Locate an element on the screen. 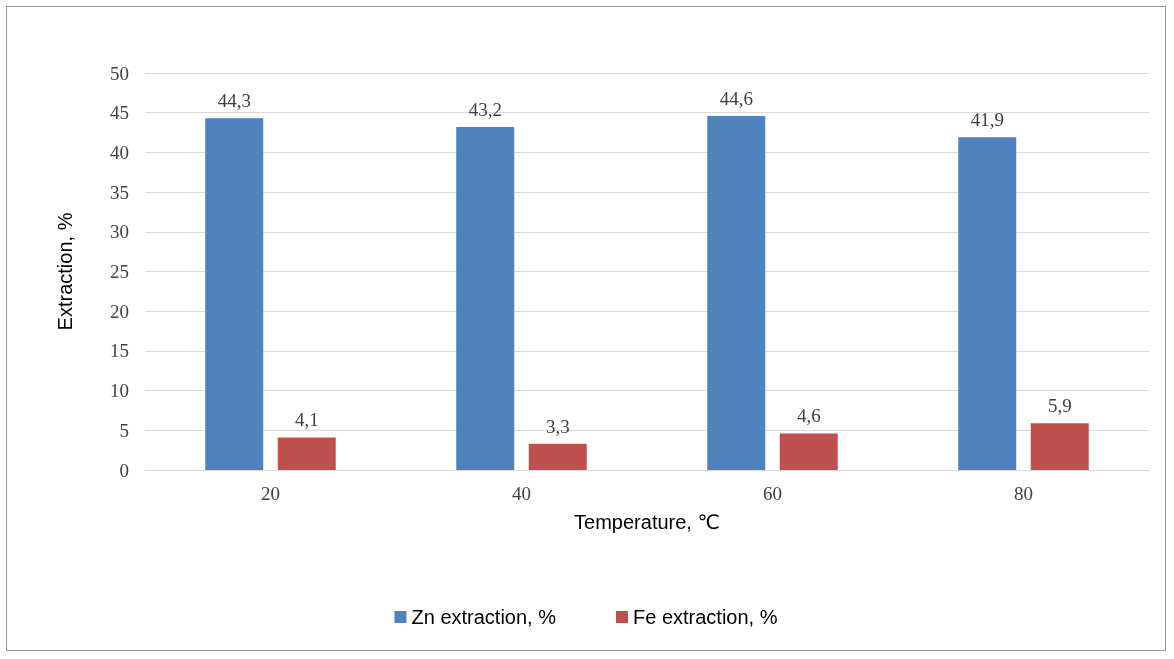  y-tick-label: 20 is located at coordinates (119, 311).